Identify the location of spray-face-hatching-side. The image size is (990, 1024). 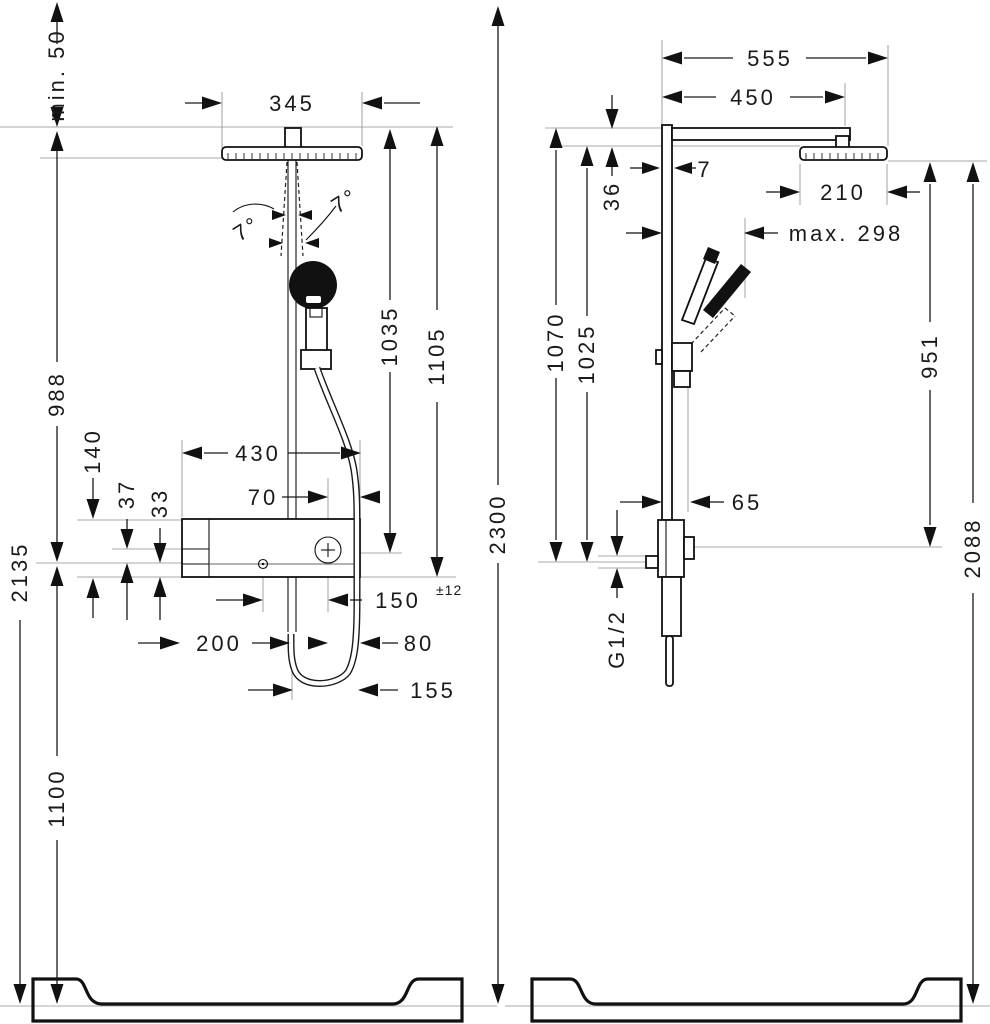
(842, 156).